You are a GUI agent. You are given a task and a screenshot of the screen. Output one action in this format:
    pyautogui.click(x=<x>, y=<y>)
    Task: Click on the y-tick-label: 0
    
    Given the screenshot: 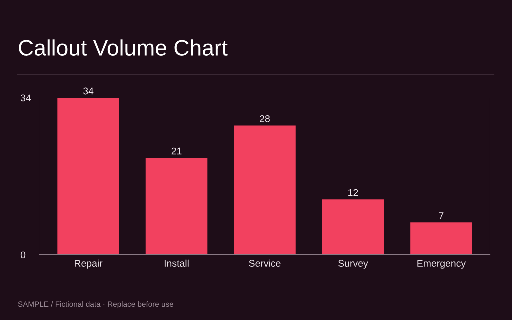 What is the action you would take?
    pyautogui.click(x=23, y=255)
    